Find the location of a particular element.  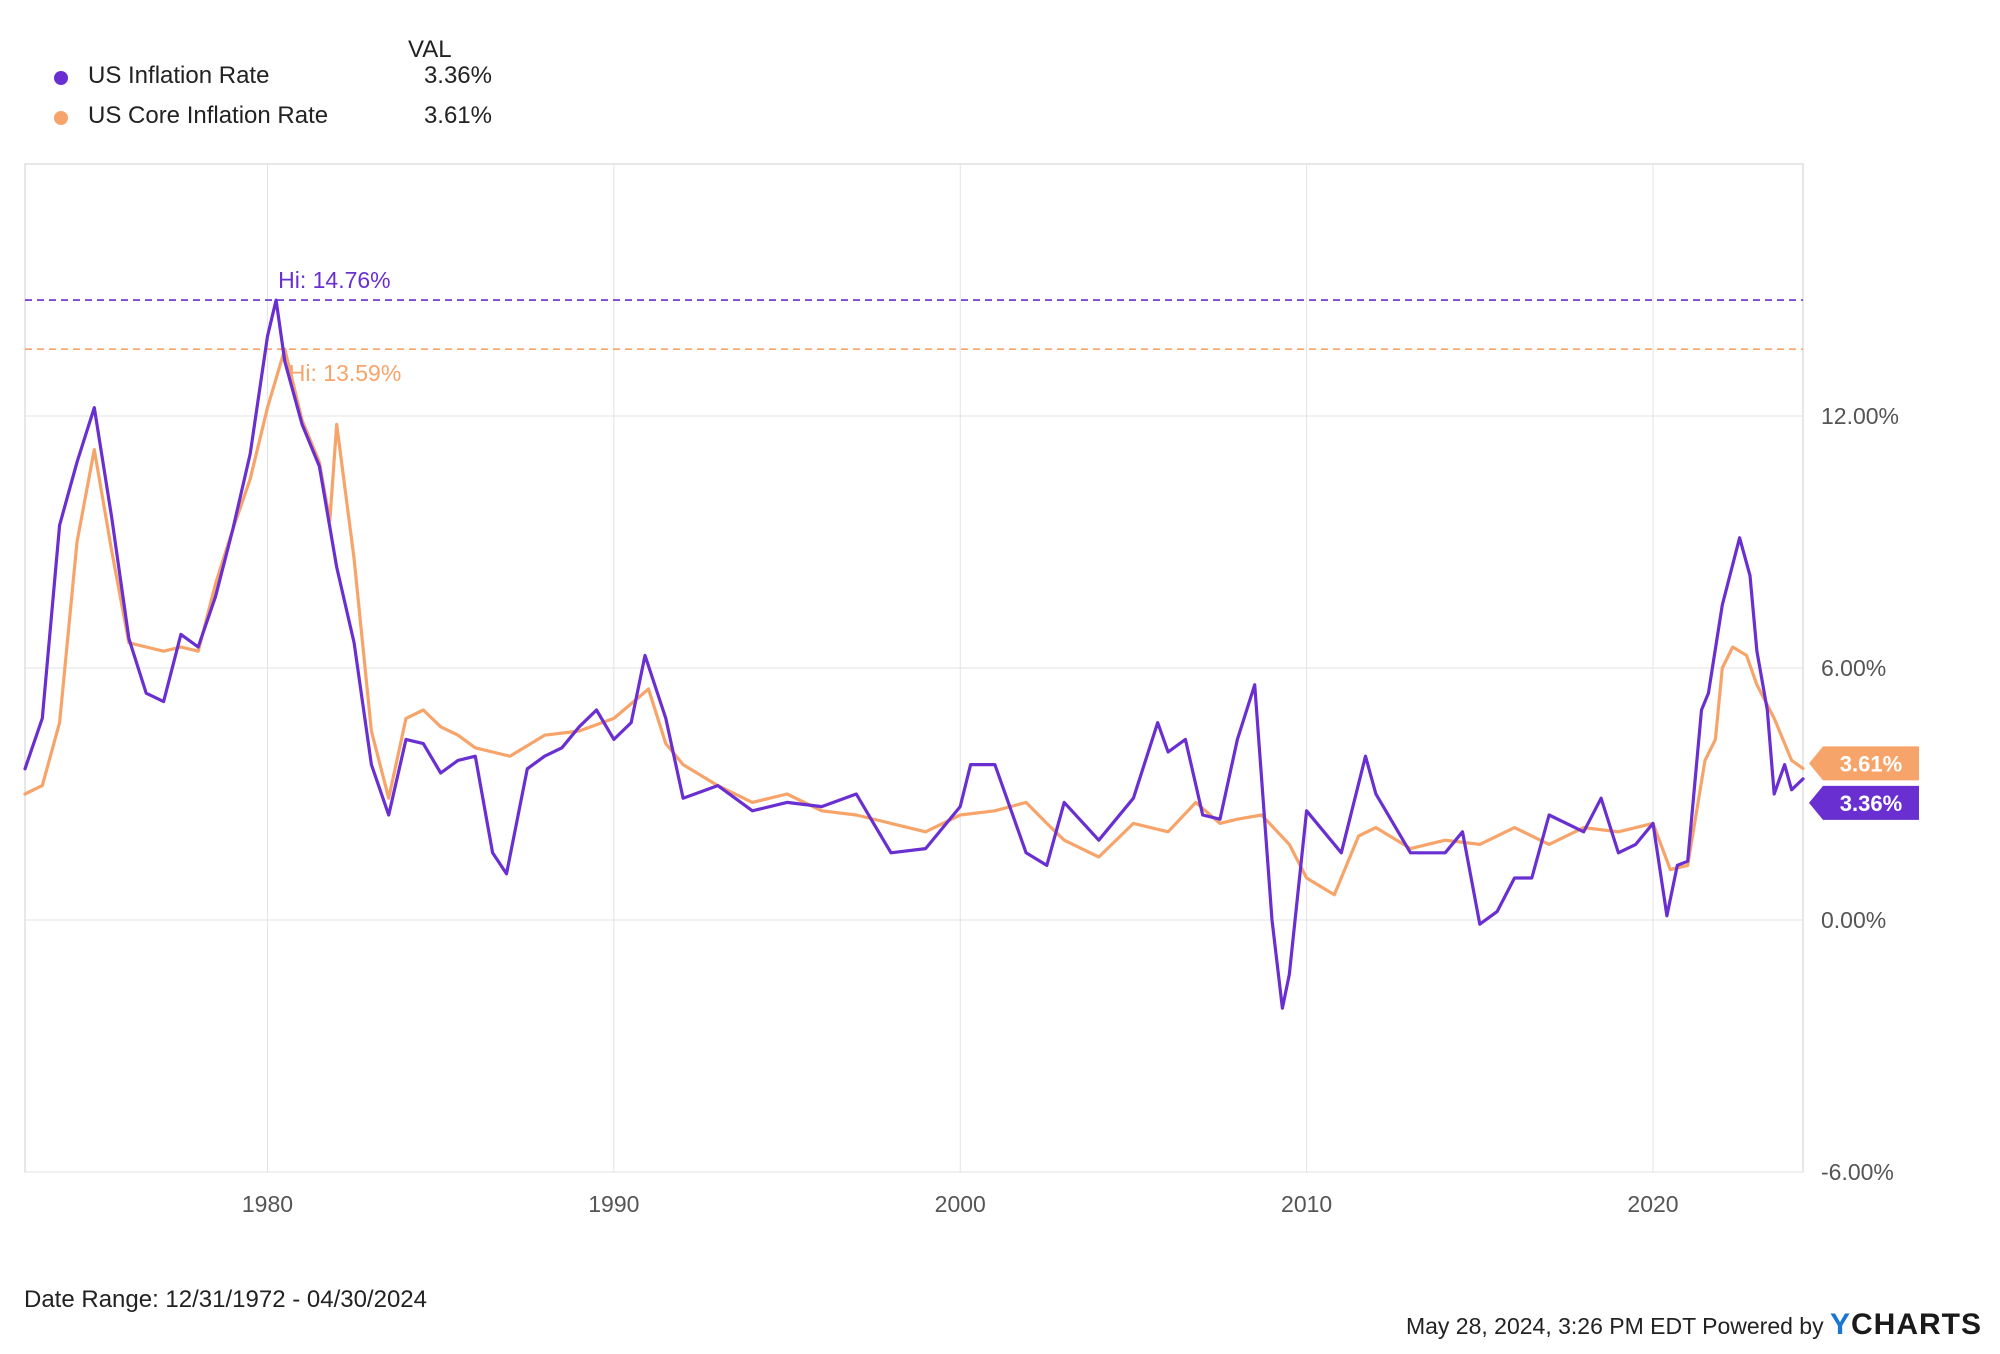

end-value-label: 3.61% is located at coordinates (1871, 763).